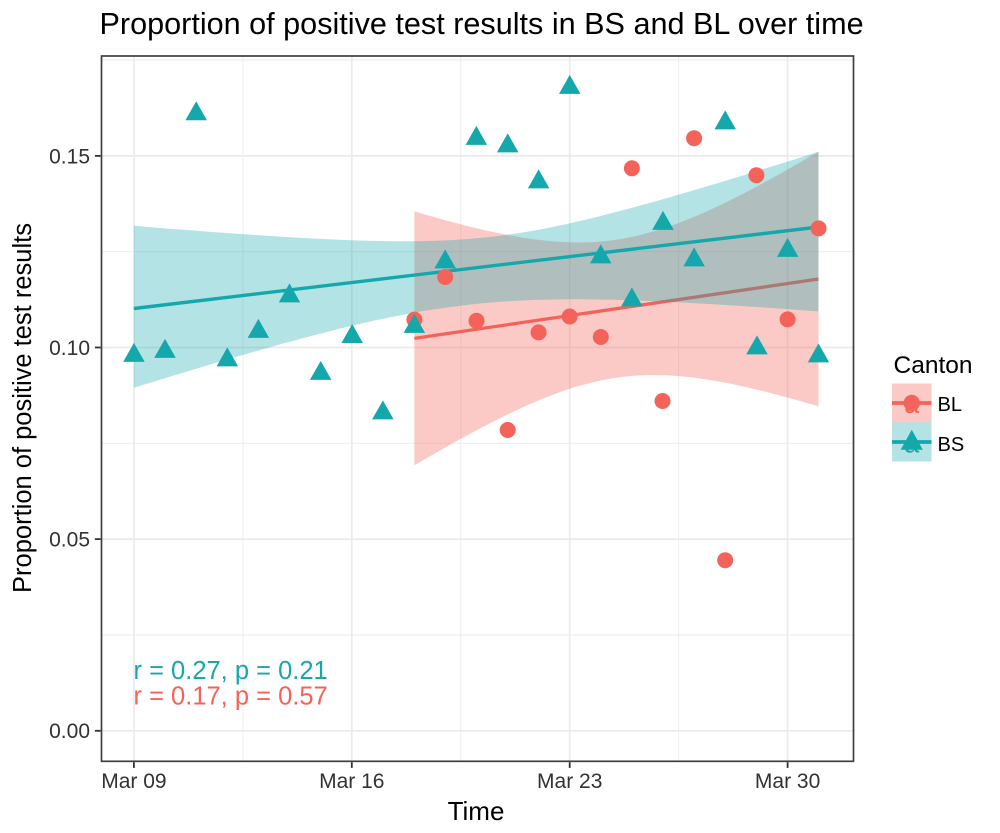 The width and height of the screenshot is (1000, 833). Describe the element at coordinates (69, 156) in the screenshot. I see `svg-text: 0.15` at that location.